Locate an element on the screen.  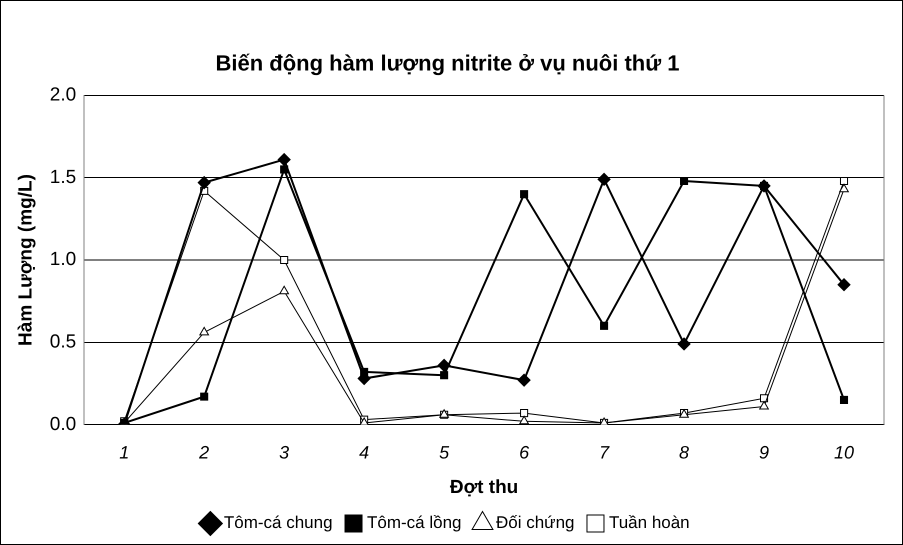
x-tick-label: 9 is located at coordinates (764, 452).